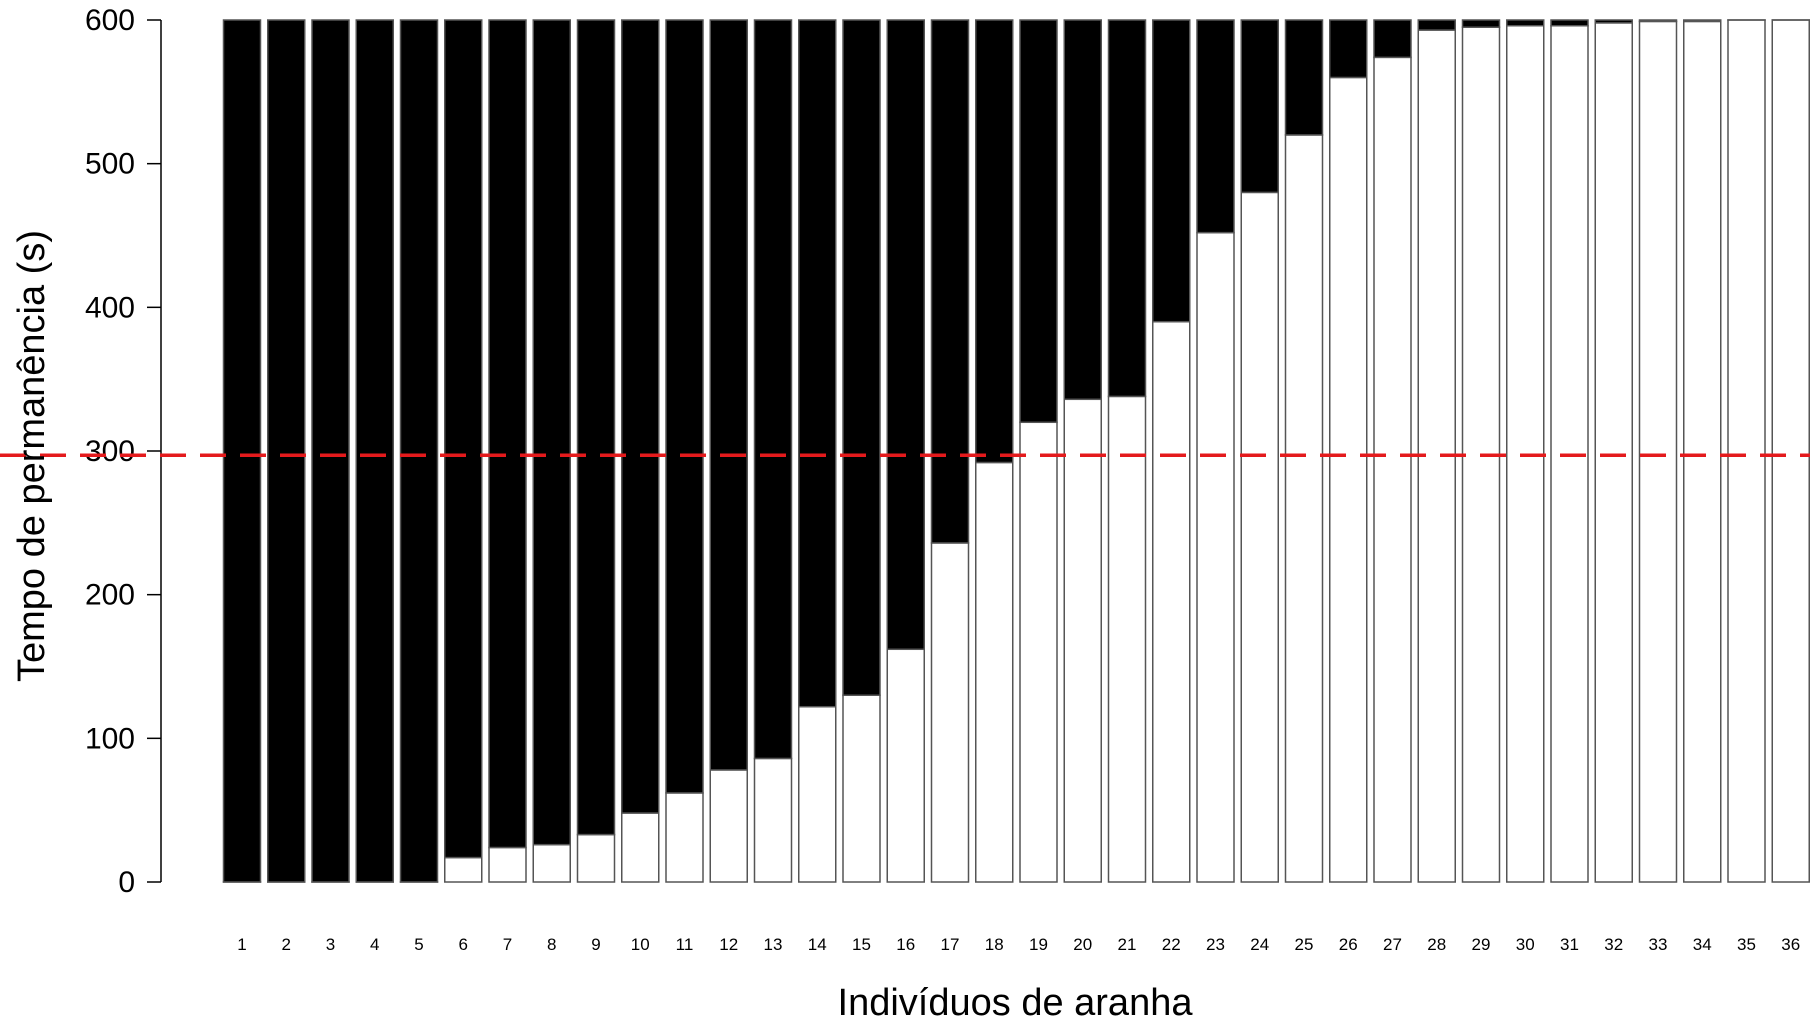 The image size is (1810, 1036). What do you see at coordinates (463, 944) in the screenshot?
I see `x-tick-label: 6` at bounding box center [463, 944].